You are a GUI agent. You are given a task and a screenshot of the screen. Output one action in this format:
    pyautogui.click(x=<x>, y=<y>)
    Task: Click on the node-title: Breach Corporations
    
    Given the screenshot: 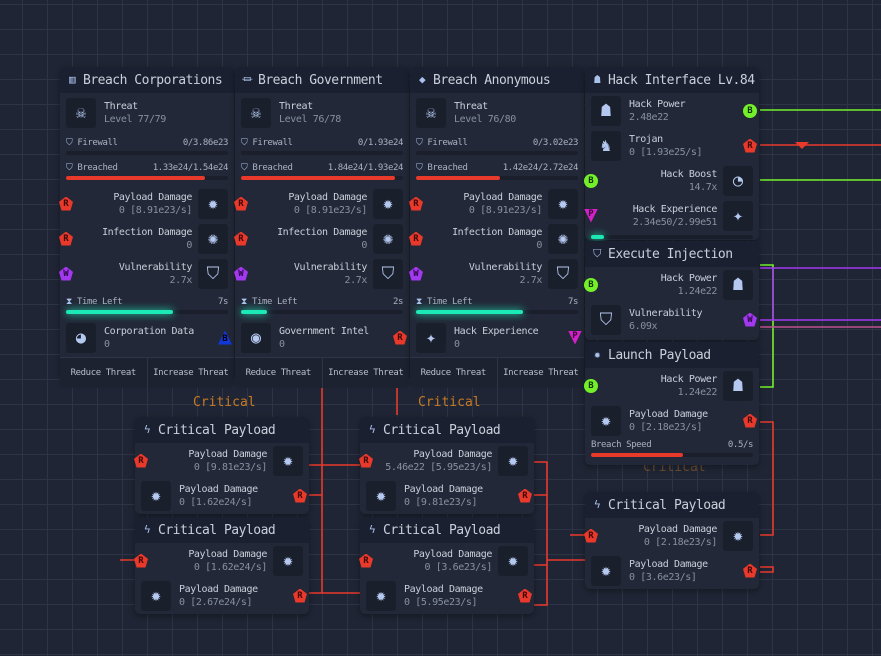 What is the action you would take?
    pyautogui.click(x=153, y=80)
    